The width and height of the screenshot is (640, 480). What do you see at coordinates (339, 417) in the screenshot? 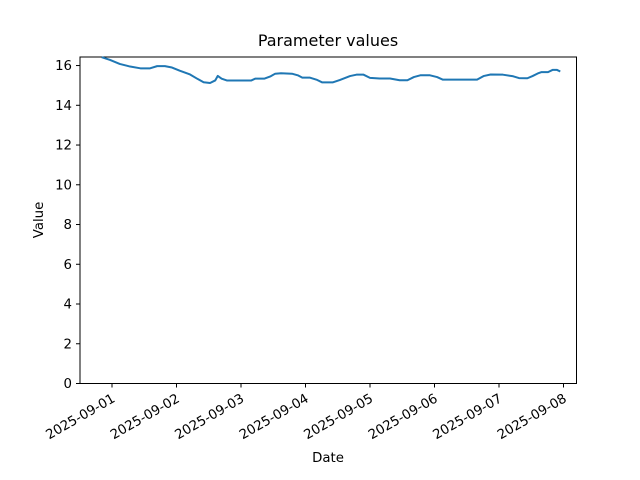
I see `x-tick-label: 2025-09-05` at bounding box center [339, 417].